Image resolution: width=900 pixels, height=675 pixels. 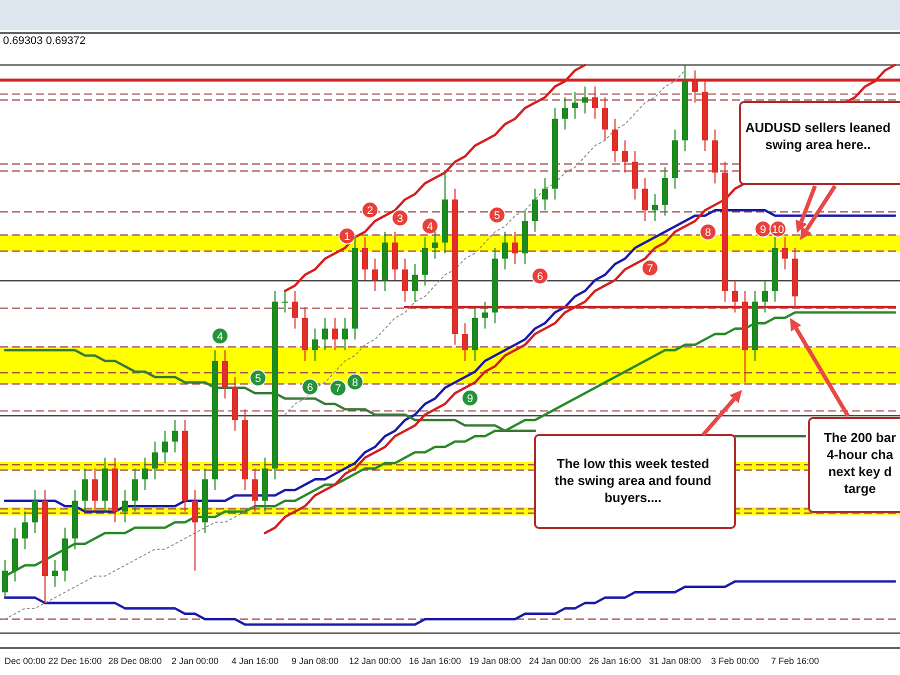 What do you see at coordinates (778, 230) in the screenshot?
I see `annotation: 10` at bounding box center [778, 230].